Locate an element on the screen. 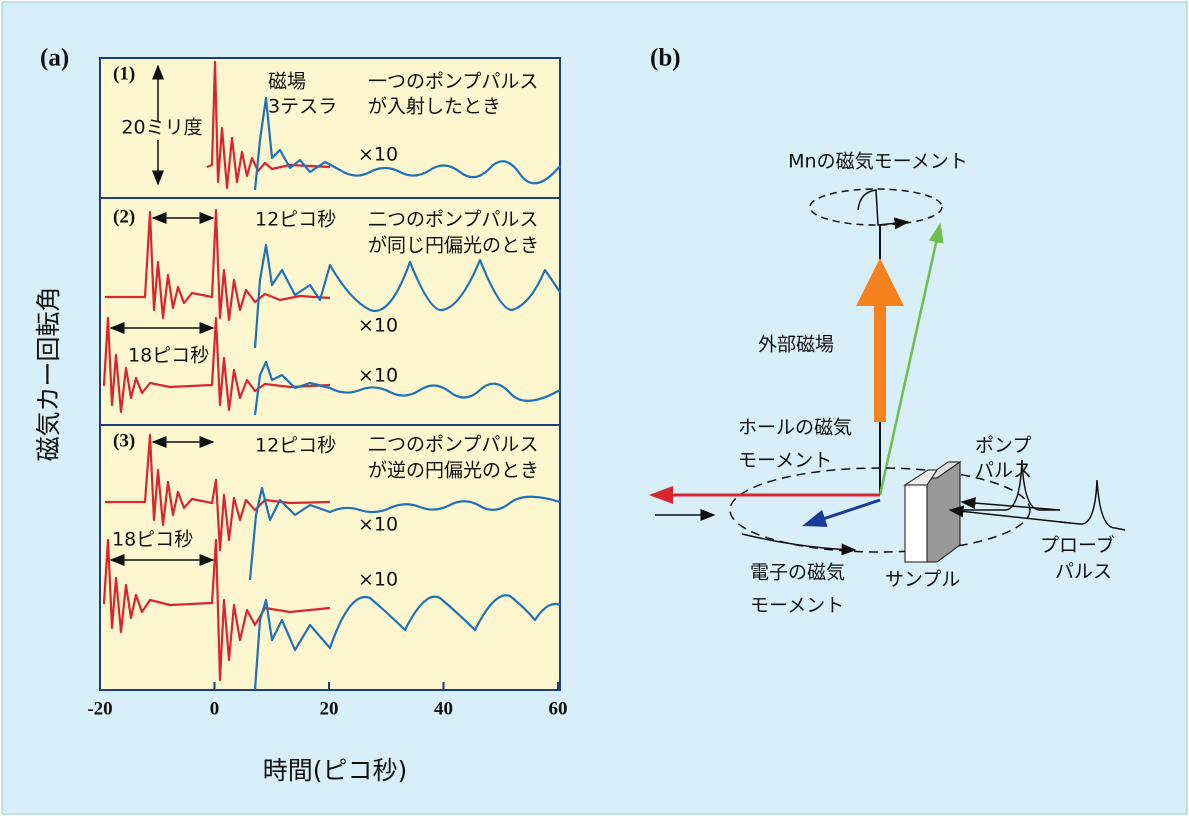 The image size is (1189, 816). x-tick-label: 20 is located at coordinates (329, 708).